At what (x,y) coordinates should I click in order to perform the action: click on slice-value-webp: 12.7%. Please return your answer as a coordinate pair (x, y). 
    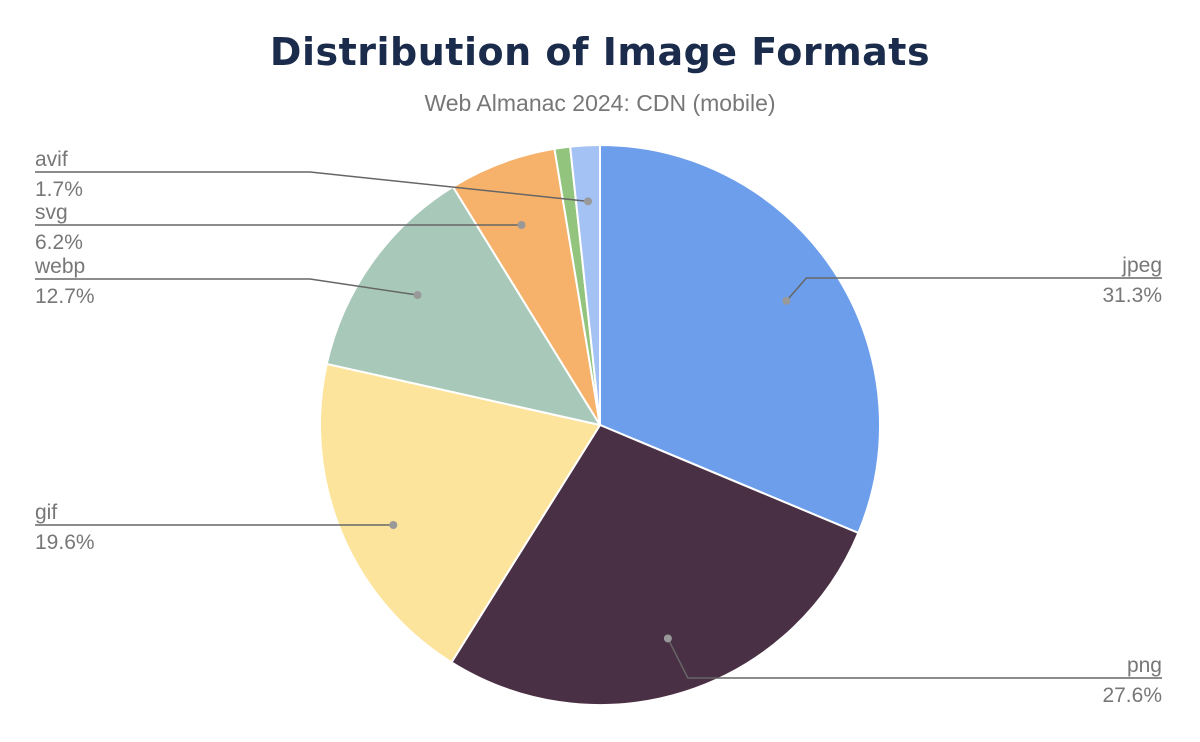
    Looking at the image, I should click on (65, 296).